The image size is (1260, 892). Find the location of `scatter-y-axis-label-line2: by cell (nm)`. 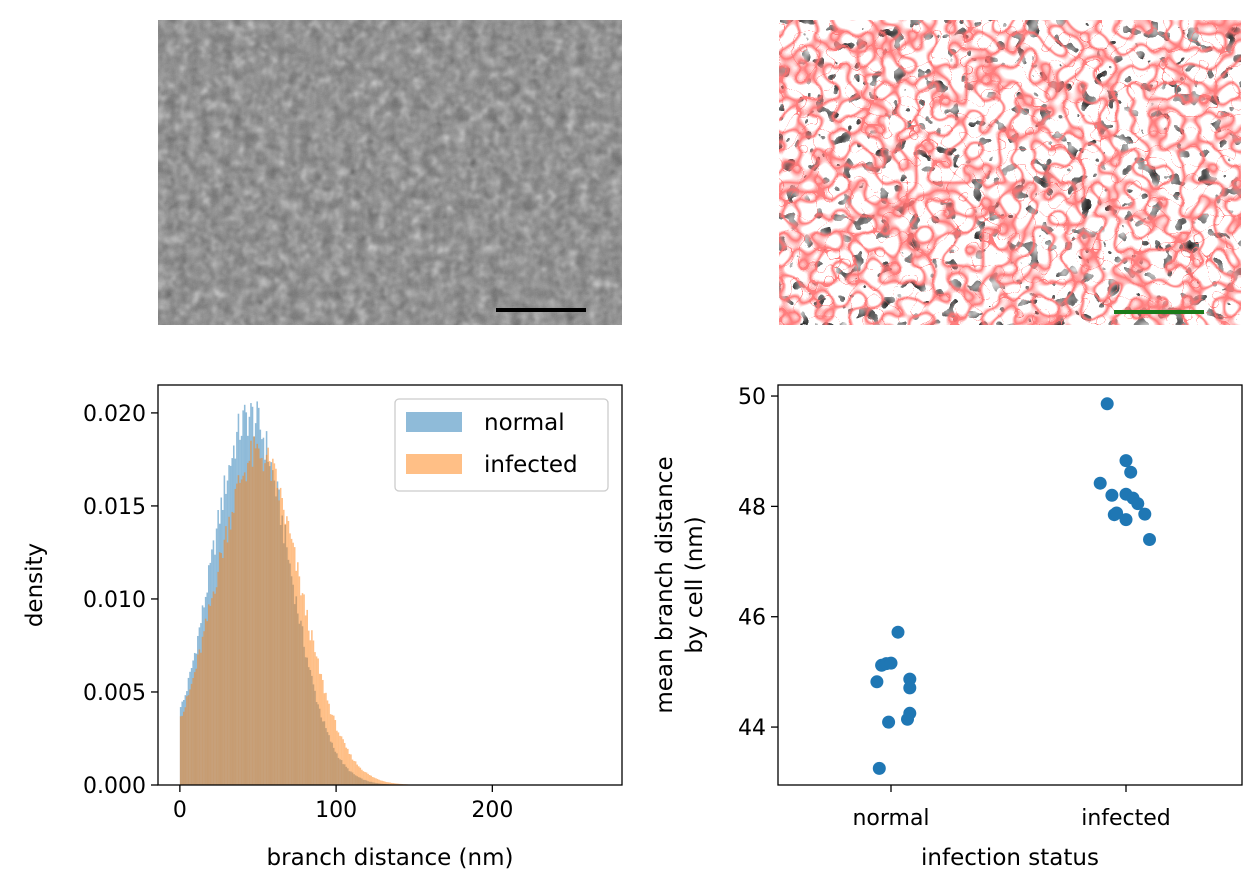

scatter-y-axis-label-line2: by cell (nm) is located at coordinates (695, 584).